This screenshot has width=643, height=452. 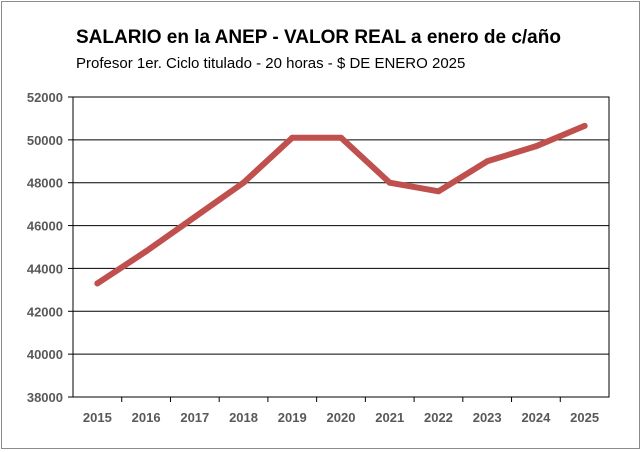 What do you see at coordinates (243, 182) in the screenshot?
I see `data-point-2018` at bounding box center [243, 182].